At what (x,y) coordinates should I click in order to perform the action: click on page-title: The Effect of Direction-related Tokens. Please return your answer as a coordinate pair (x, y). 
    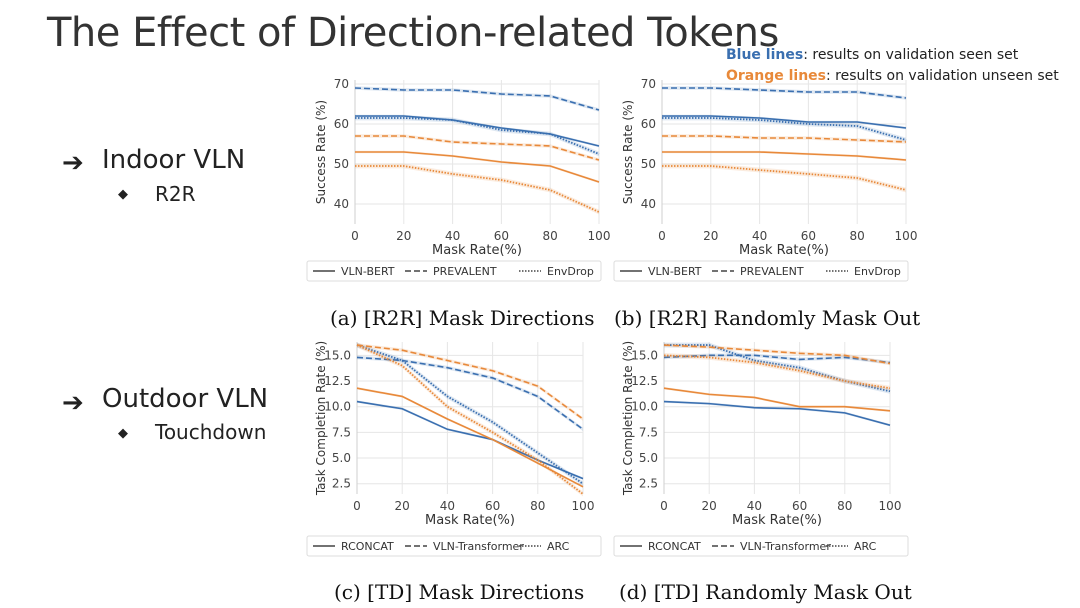
    Looking at the image, I should click on (413, 33).